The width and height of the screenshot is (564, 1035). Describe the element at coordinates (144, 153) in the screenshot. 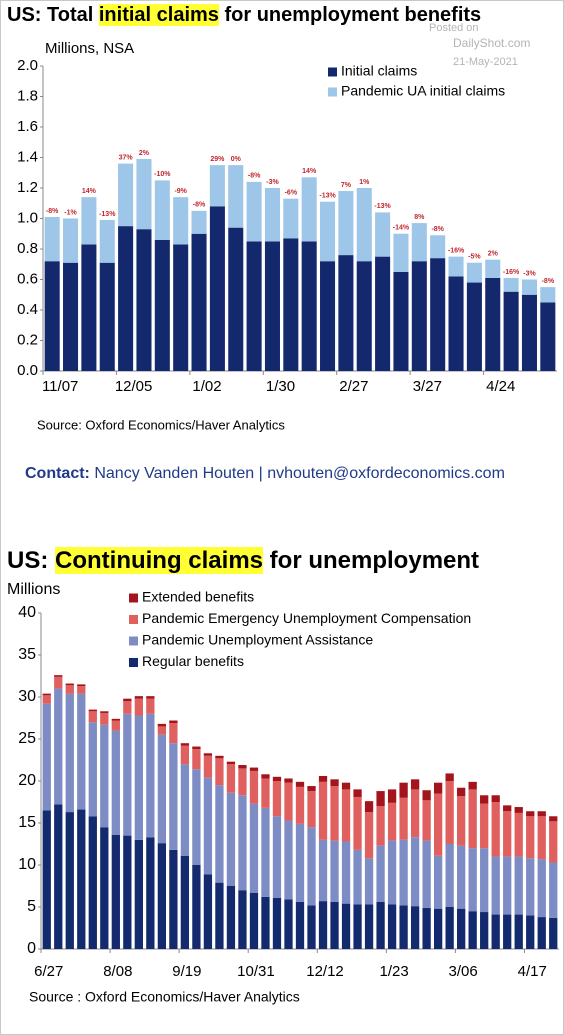

I see `change-label: 2%` at that location.